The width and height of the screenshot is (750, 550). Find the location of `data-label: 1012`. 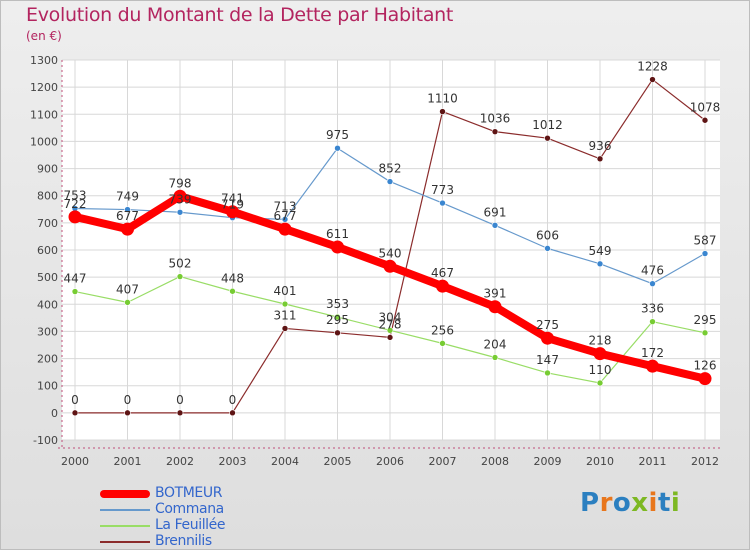

data-label: 1012 is located at coordinates (547, 125).